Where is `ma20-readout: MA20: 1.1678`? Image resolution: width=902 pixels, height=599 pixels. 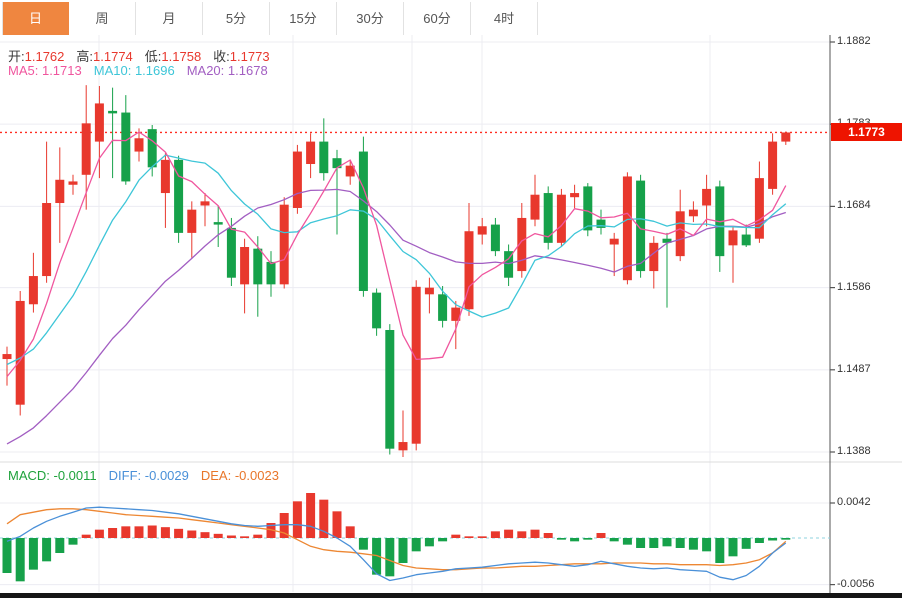 ma20-readout: MA20: 1.1678 is located at coordinates (227, 70).